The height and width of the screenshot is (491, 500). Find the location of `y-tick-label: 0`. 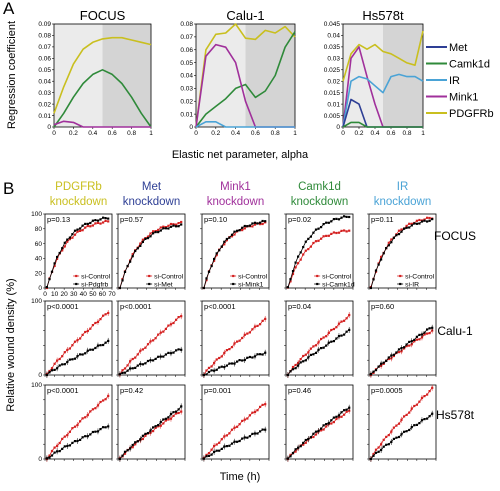

y-tick-label: 0 is located at coordinates (40, 459).